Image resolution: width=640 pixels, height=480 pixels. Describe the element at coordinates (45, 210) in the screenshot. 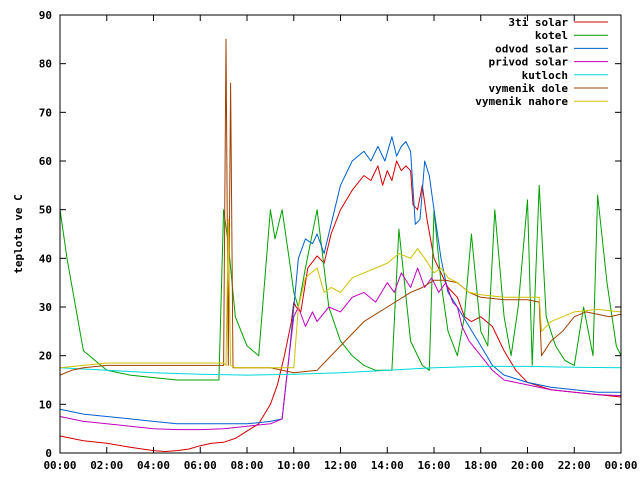

I see `y-tick-label: 50` at that location.